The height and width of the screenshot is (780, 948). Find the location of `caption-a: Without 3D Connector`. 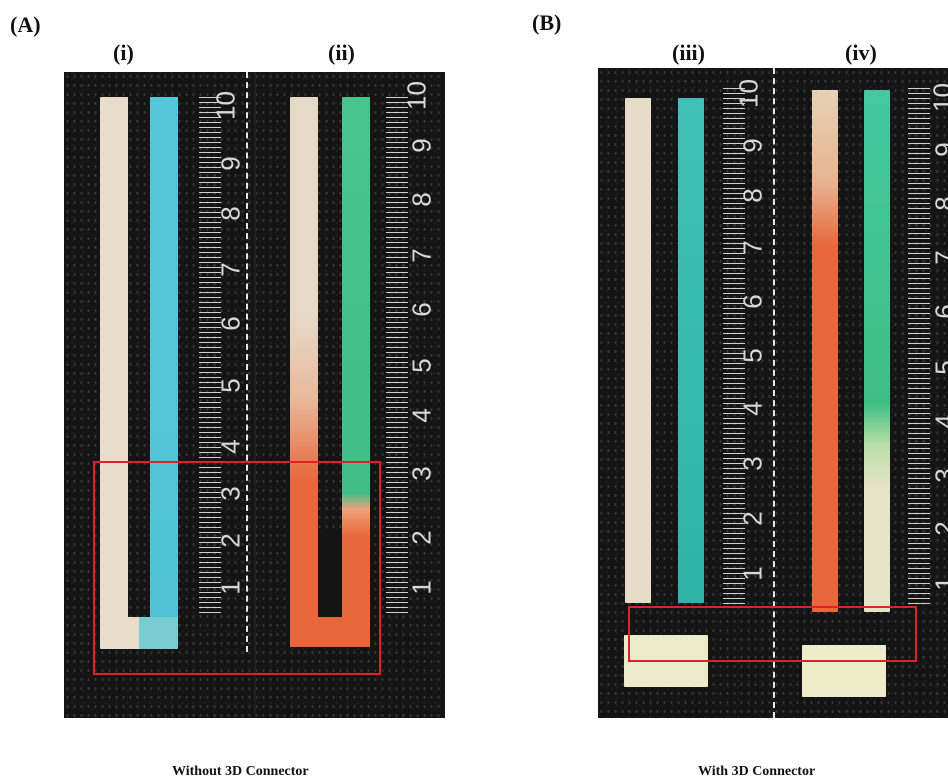

caption-a: Without 3D Connector is located at coordinates (240, 772).